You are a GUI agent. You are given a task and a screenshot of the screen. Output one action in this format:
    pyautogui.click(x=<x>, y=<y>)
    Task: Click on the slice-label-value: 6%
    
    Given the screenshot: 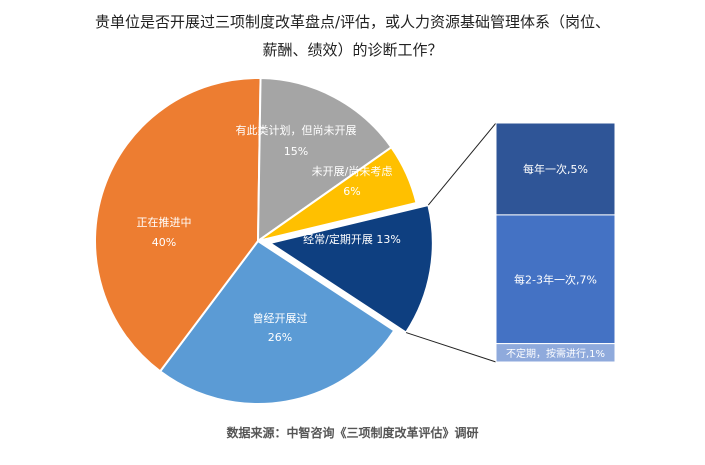 What is the action you would take?
    pyautogui.click(x=351, y=191)
    